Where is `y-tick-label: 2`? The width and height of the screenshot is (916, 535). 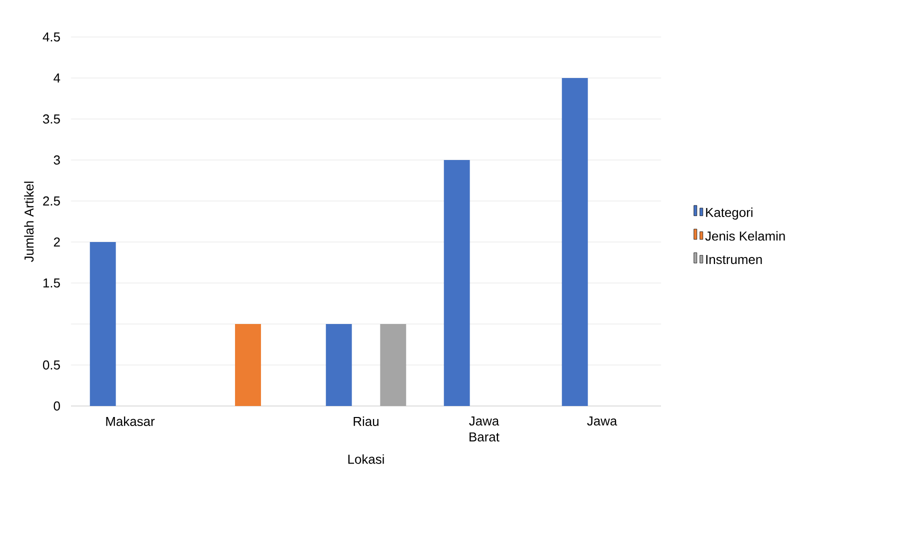 y-tick-label: 2 is located at coordinates (57, 242).